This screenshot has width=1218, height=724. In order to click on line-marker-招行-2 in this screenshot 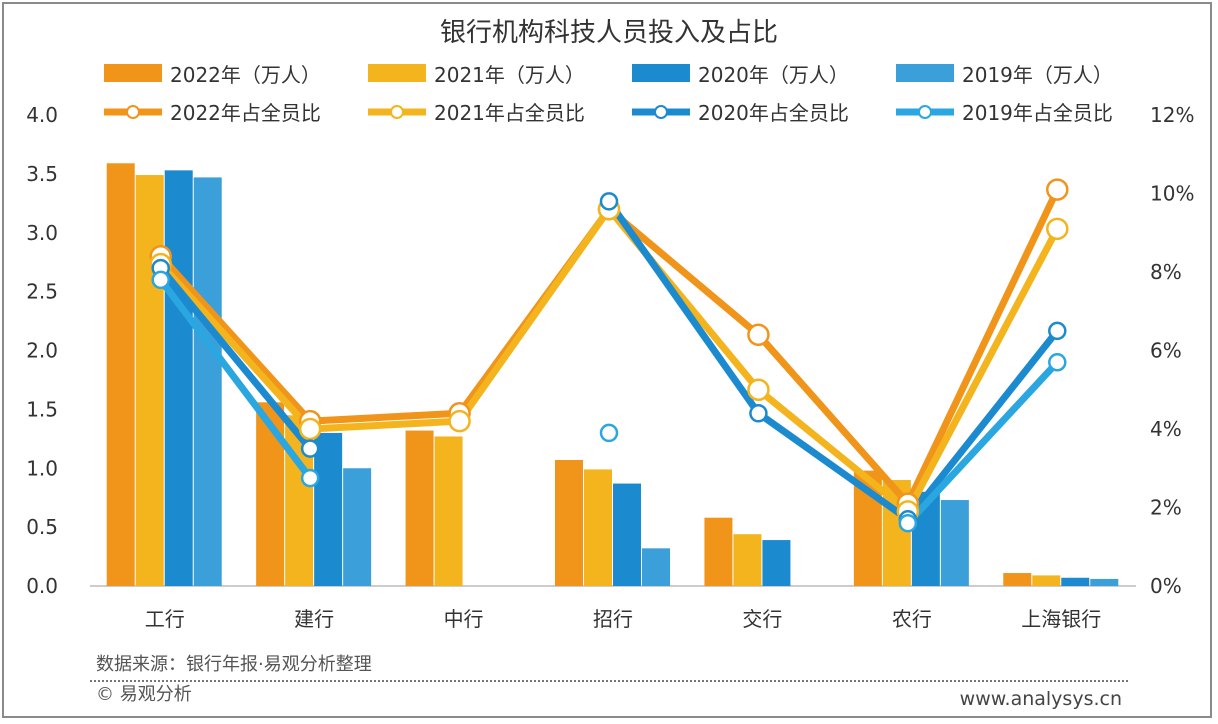, I will do `click(609, 201)`.